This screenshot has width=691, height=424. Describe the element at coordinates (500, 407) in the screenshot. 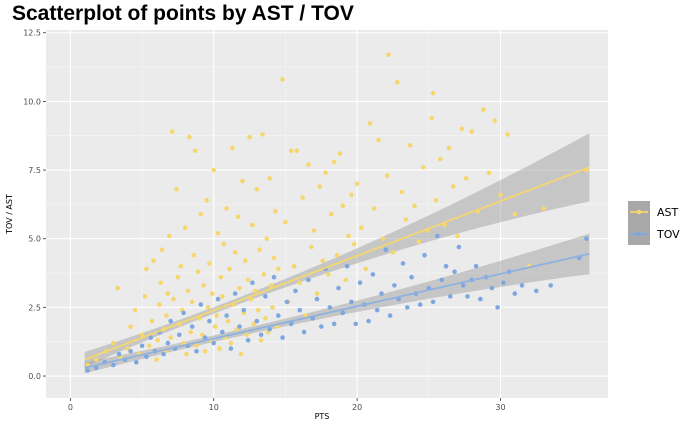

I see `x-tick-label: 30` at that location.